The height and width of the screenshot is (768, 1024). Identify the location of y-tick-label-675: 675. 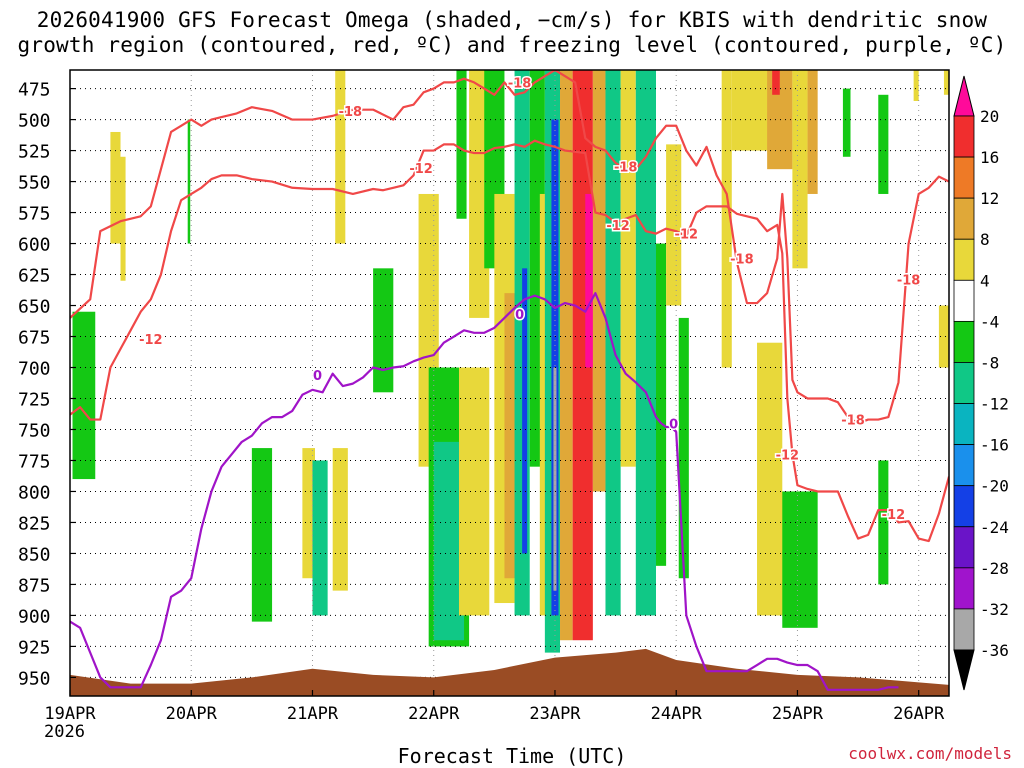
(34, 338).